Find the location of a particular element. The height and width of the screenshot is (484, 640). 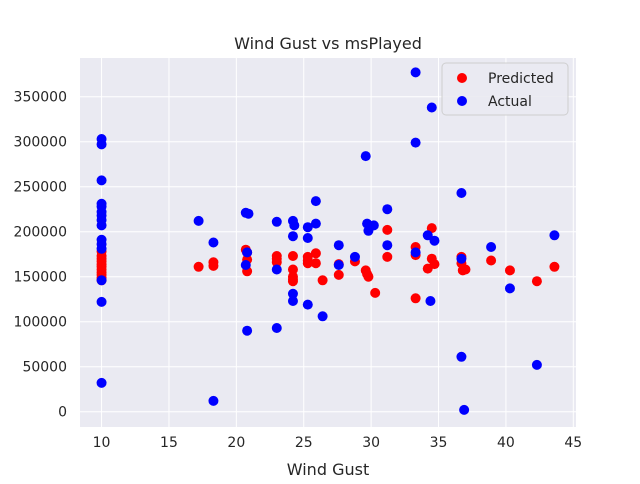

legend-frame is located at coordinates (505, 89).